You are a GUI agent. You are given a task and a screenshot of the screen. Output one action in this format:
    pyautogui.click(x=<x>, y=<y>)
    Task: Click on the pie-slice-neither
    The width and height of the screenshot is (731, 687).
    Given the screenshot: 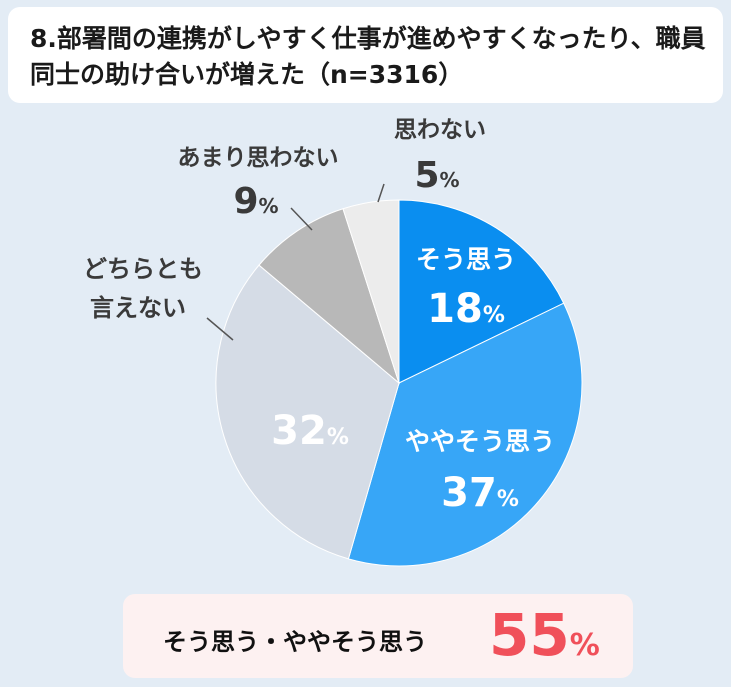 What is the action you would take?
    pyautogui.click(x=307, y=412)
    